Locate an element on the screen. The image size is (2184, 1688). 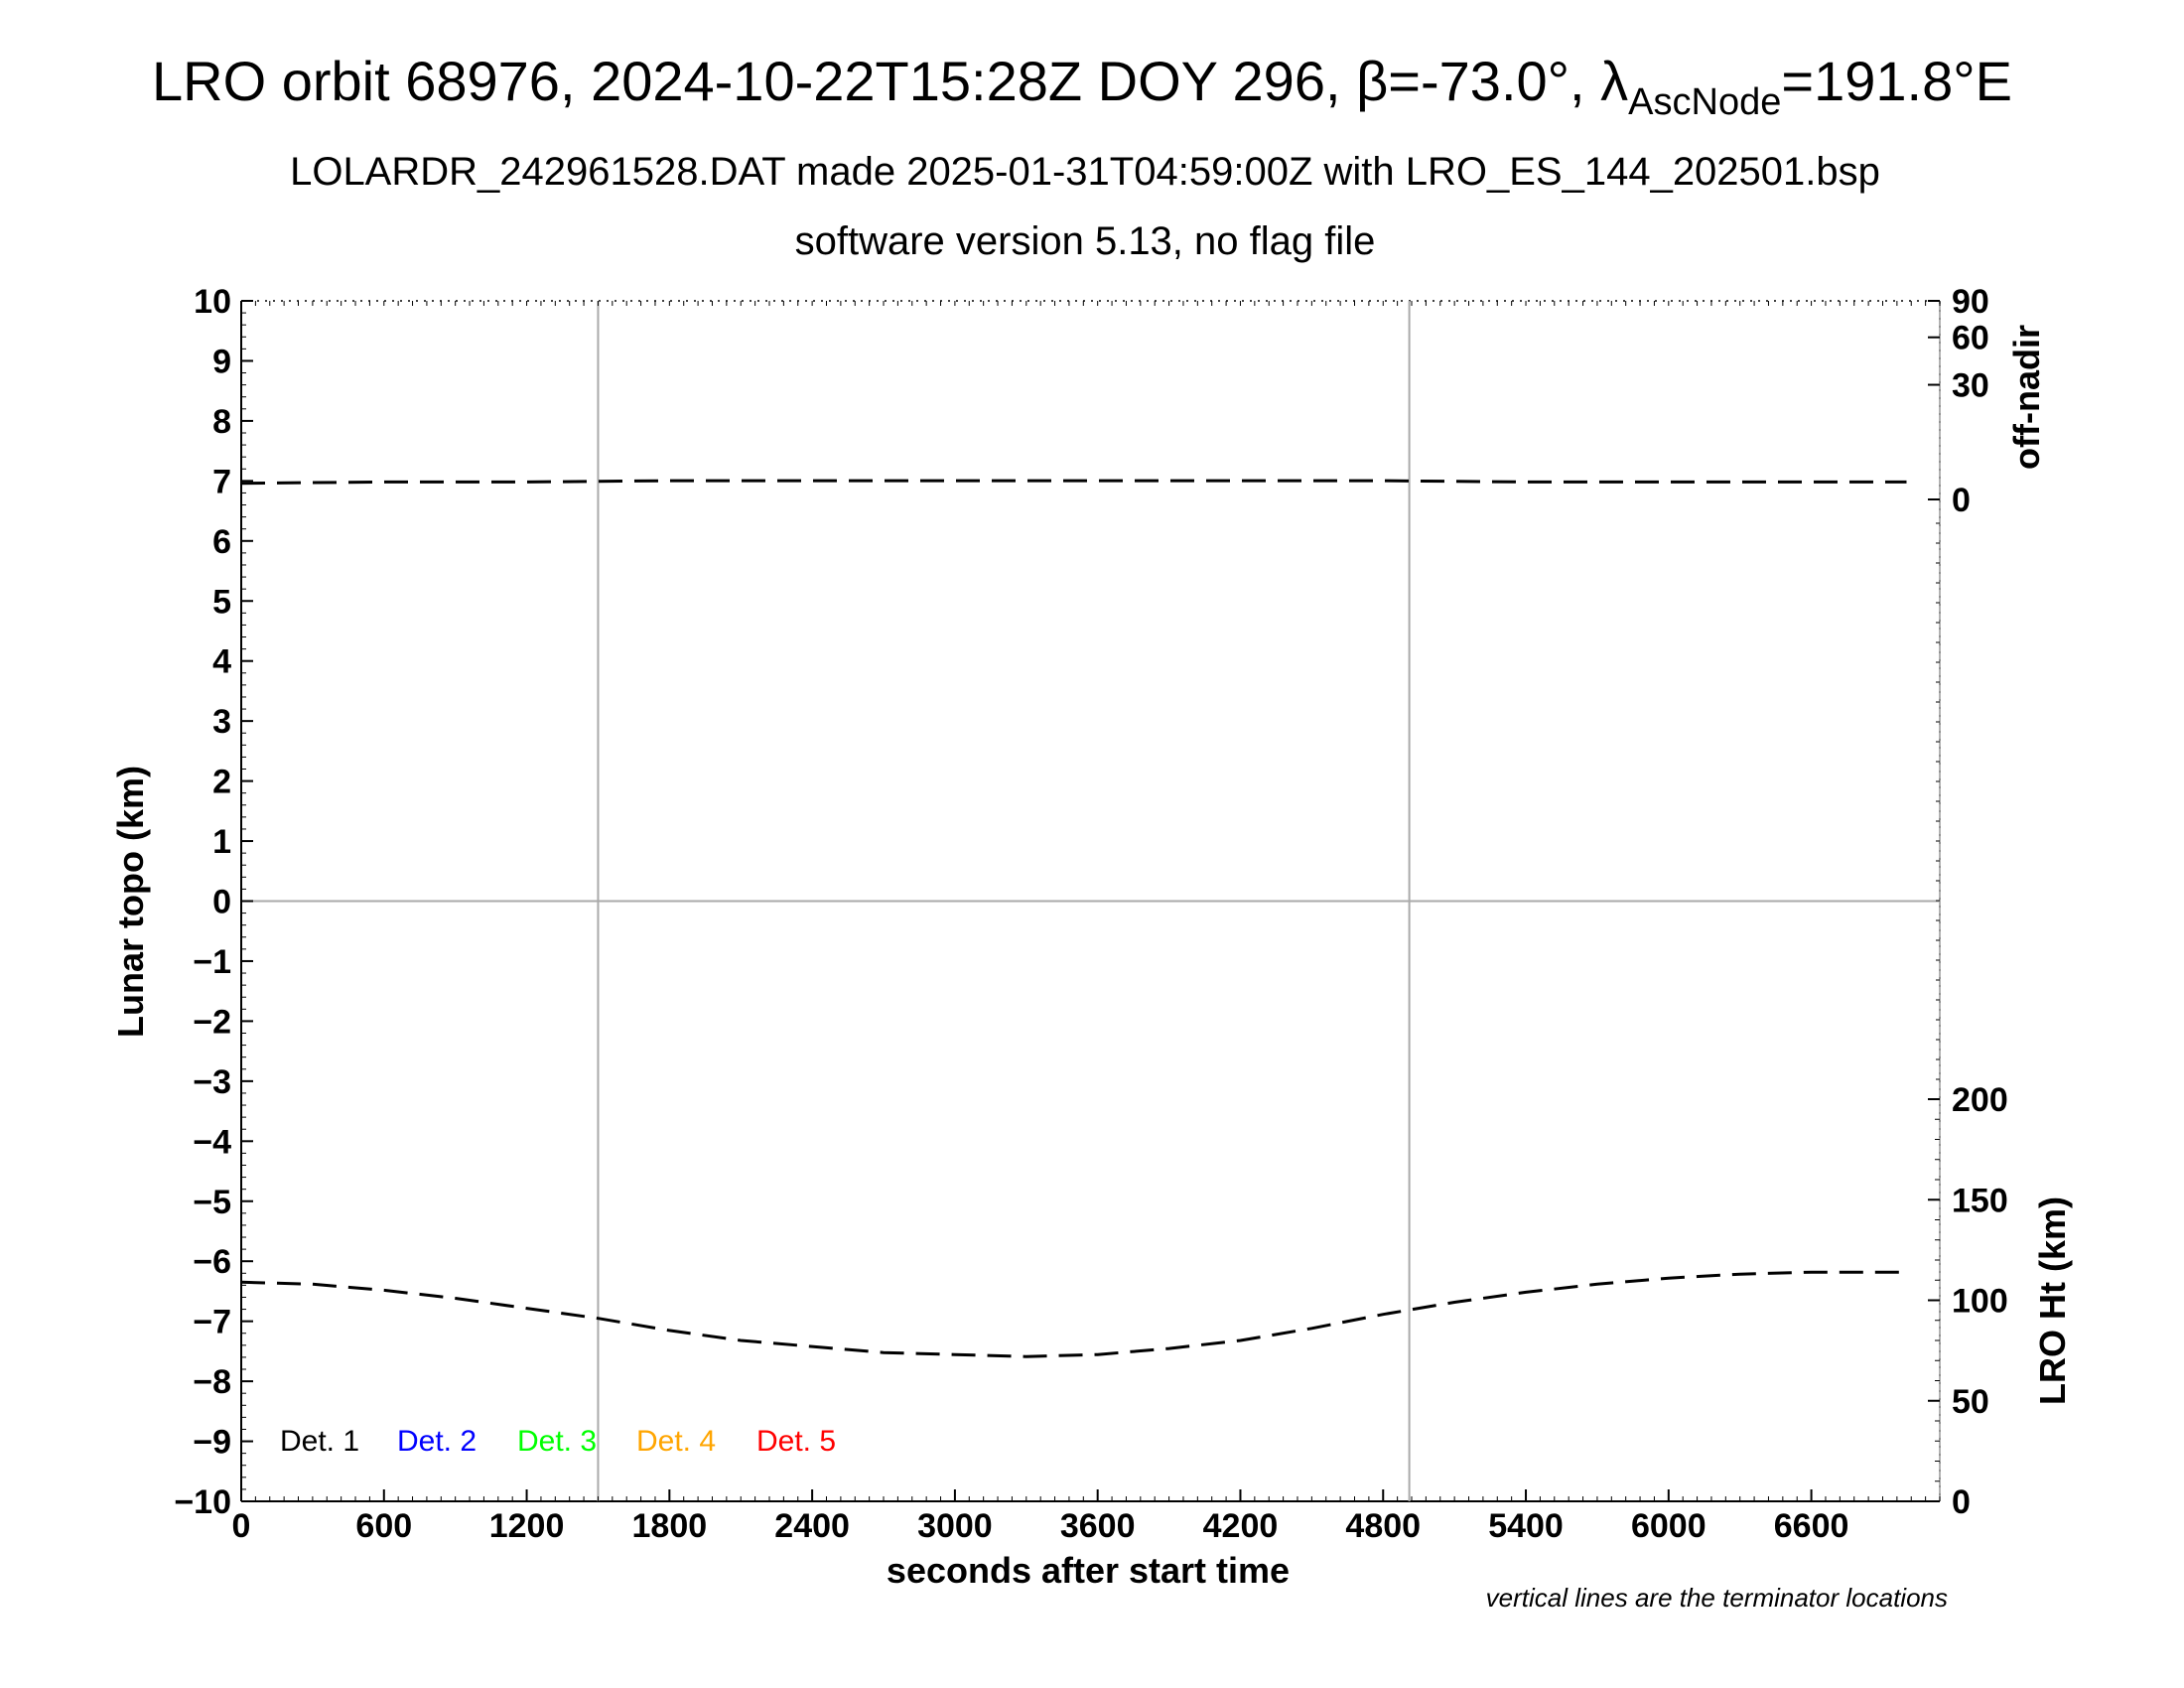
legend-entry-det-4: Det. 4 is located at coordinates (676, 1441).